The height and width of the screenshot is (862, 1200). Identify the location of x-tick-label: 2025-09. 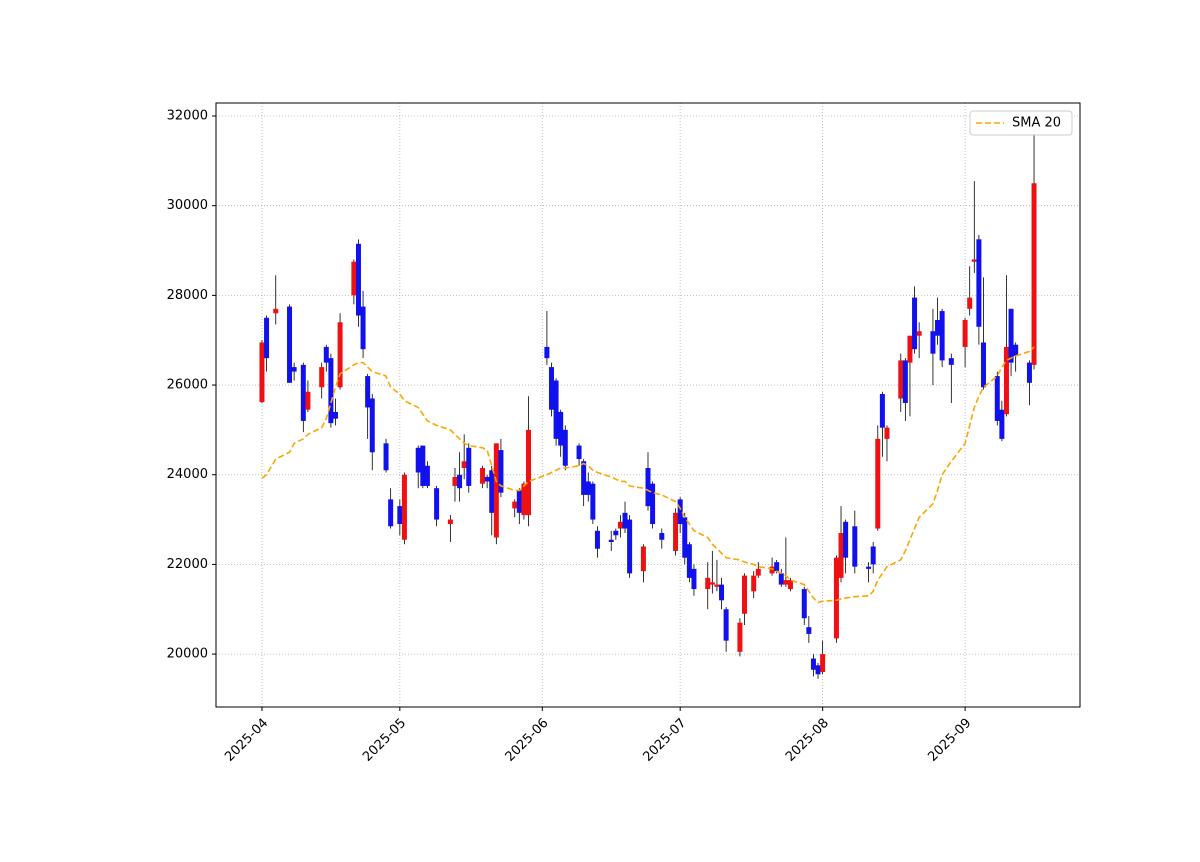
(949, 740).